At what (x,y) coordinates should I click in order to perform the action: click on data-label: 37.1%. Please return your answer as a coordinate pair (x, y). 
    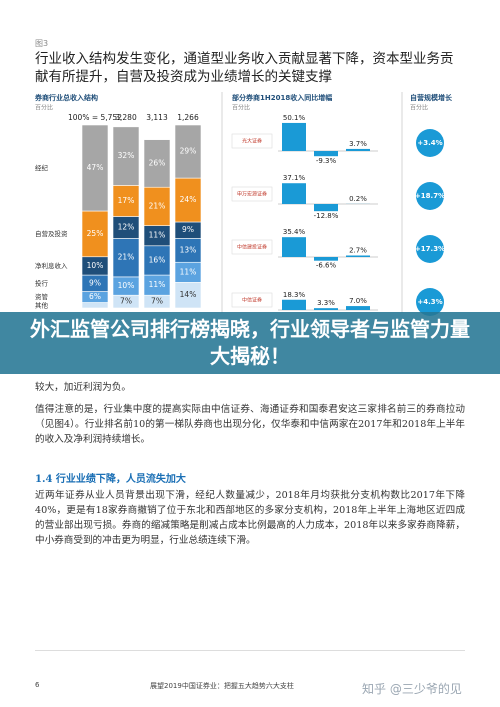
    Looking at the image, I should click on (294, 178).